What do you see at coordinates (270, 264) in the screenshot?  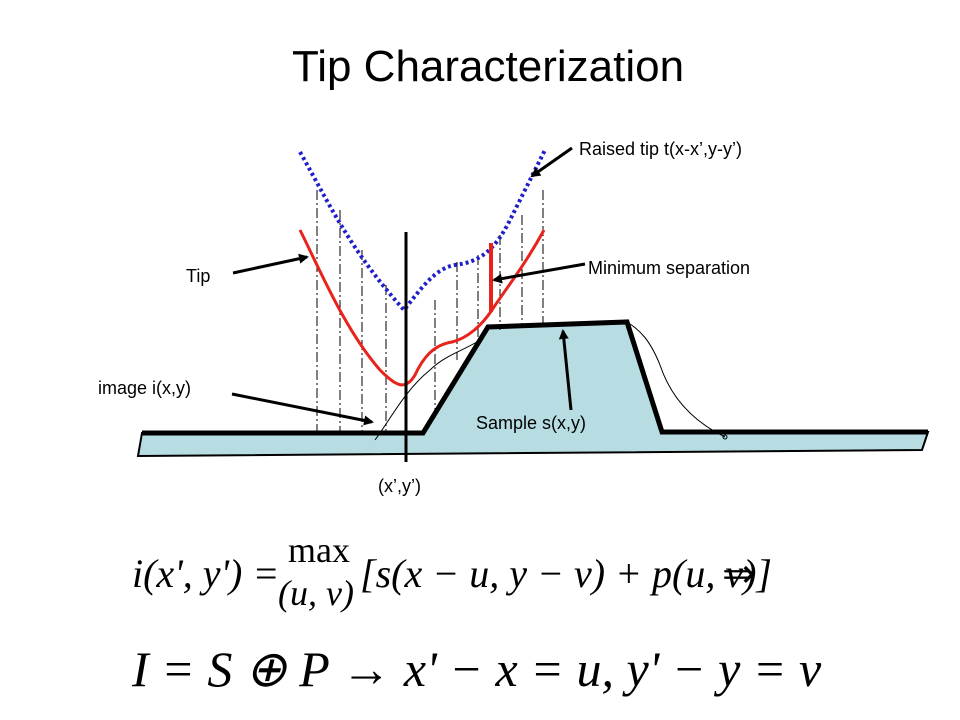 I see `tip-arrow` at bounding box center [270, 264].